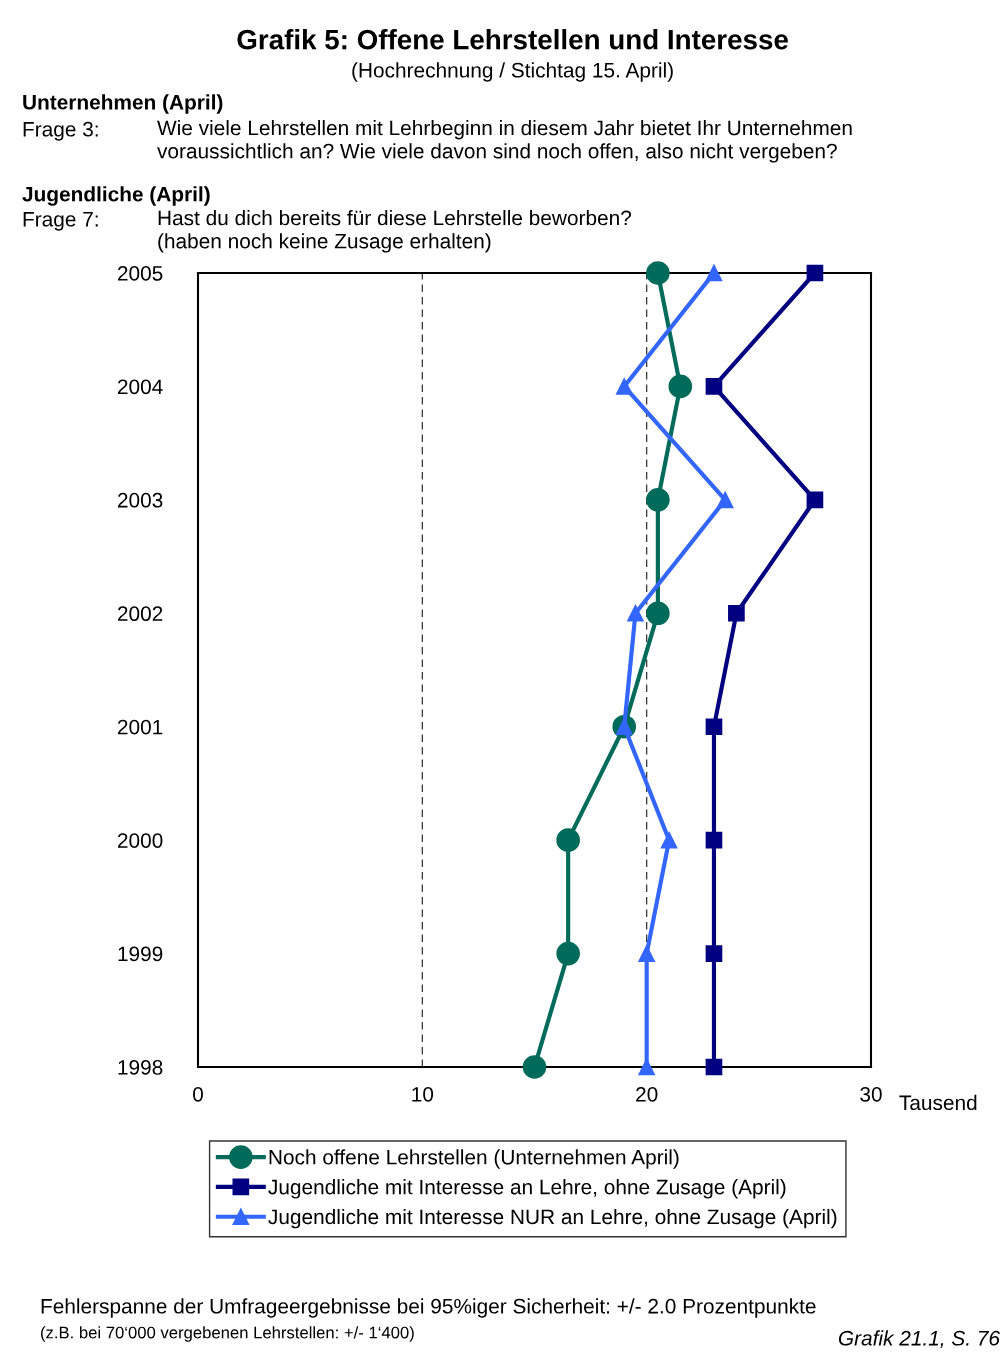  Describe the element at coordinates (512, 39) in the screenshot. I see `chart-title: Grafik 5: Offene Lehrstellen und Interesse` at that location.